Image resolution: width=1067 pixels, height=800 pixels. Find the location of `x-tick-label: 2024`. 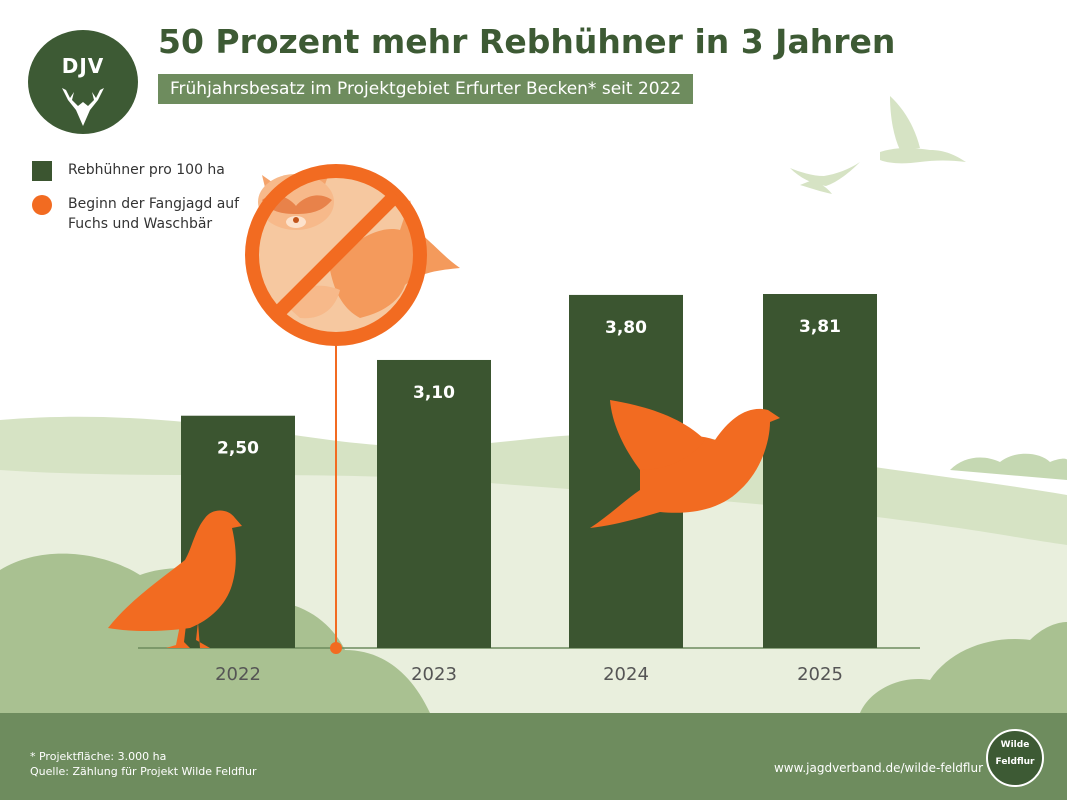

x-tick-label: 2024 is located at coordinates (626, 674).